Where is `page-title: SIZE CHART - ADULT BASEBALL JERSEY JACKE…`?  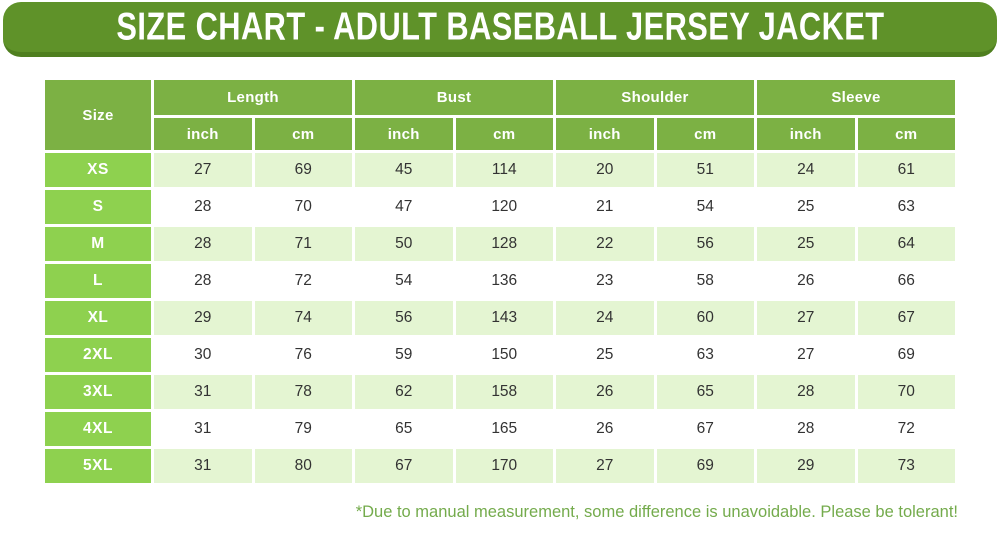 page-title: SIZE CHART - ADULT BASEBALL JERSEY JACKE… is located at coordinates (500, 26).